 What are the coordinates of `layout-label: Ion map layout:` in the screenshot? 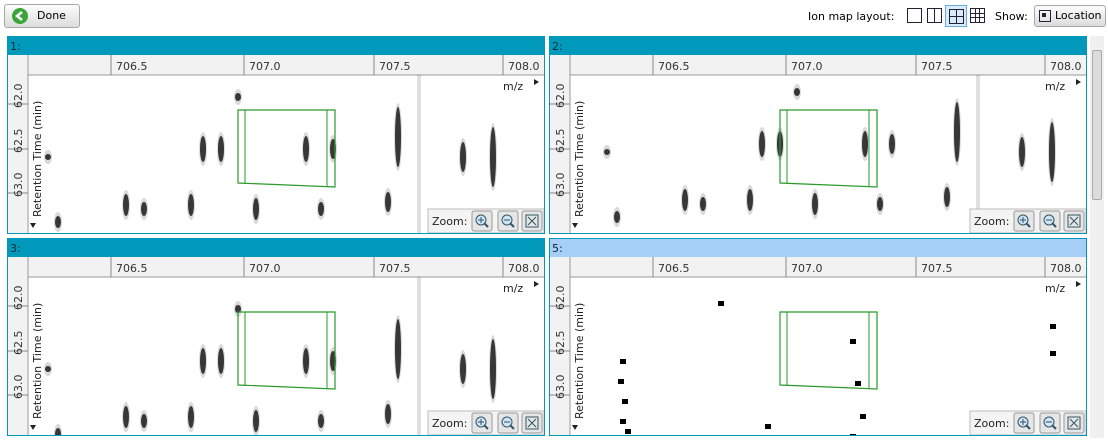 It's located at (851, 16).